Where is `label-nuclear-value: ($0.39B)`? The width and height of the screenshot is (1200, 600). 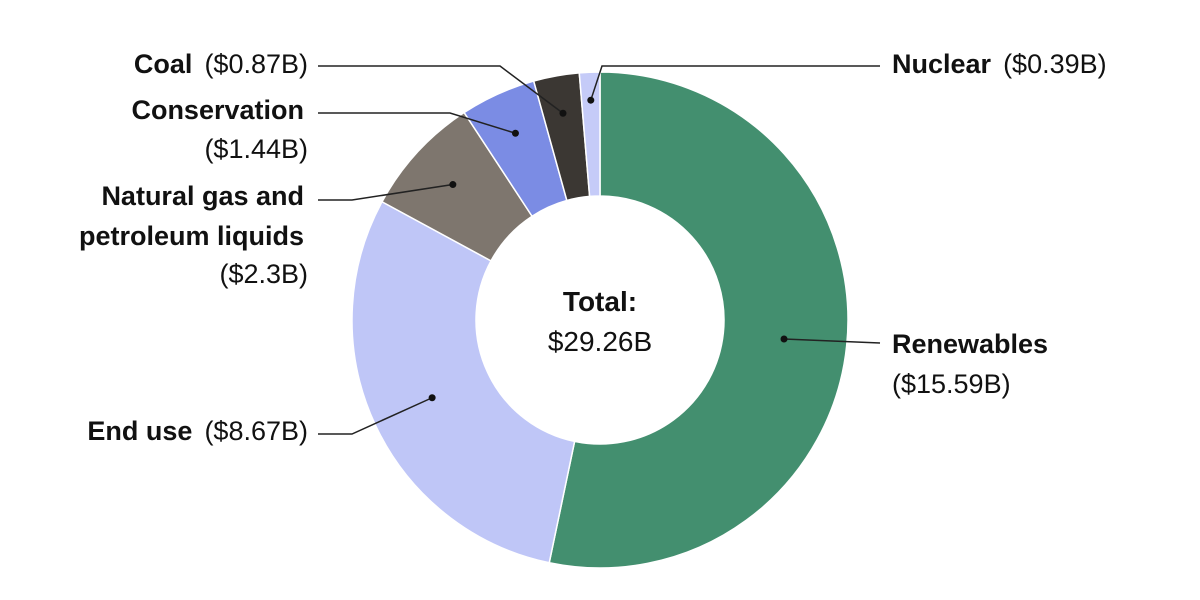 label-nuclear-value: ($0.39B) is located at coordinates (1055, 64).